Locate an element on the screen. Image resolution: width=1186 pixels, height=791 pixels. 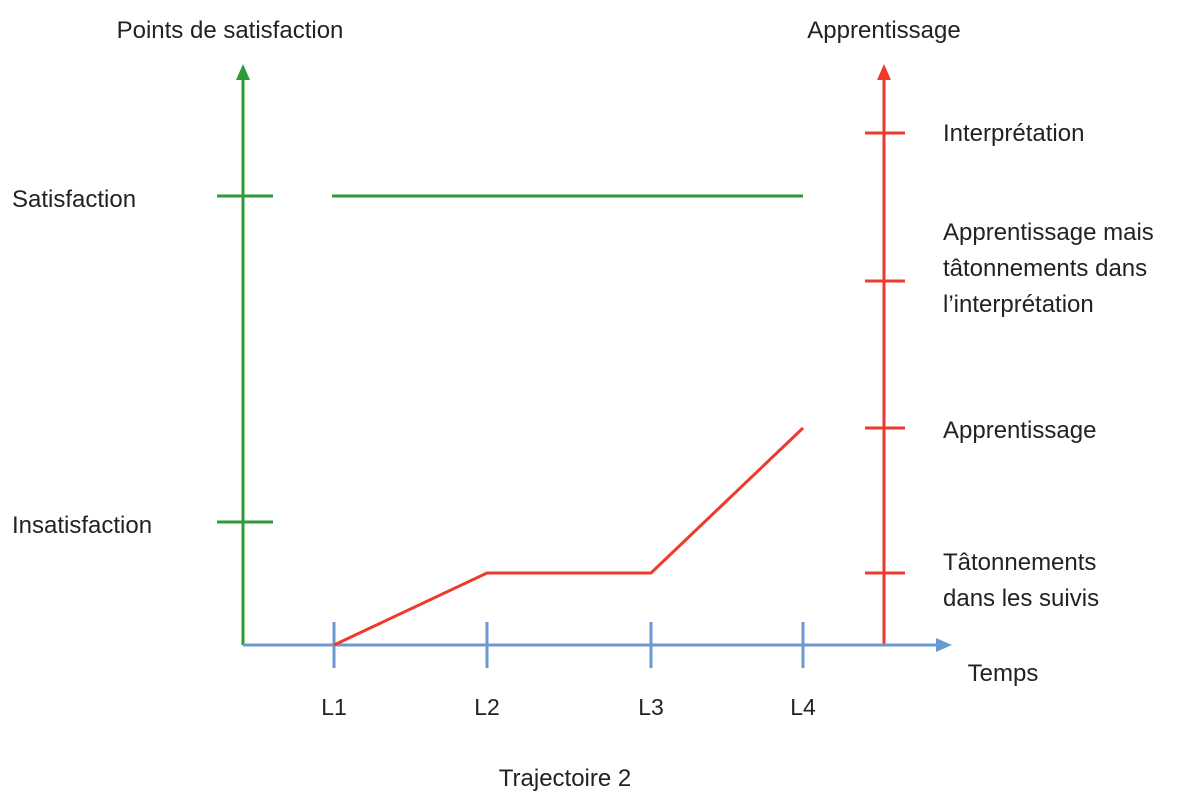
left-tick-label: Insatisfaction is located at coordinates (82, 525).